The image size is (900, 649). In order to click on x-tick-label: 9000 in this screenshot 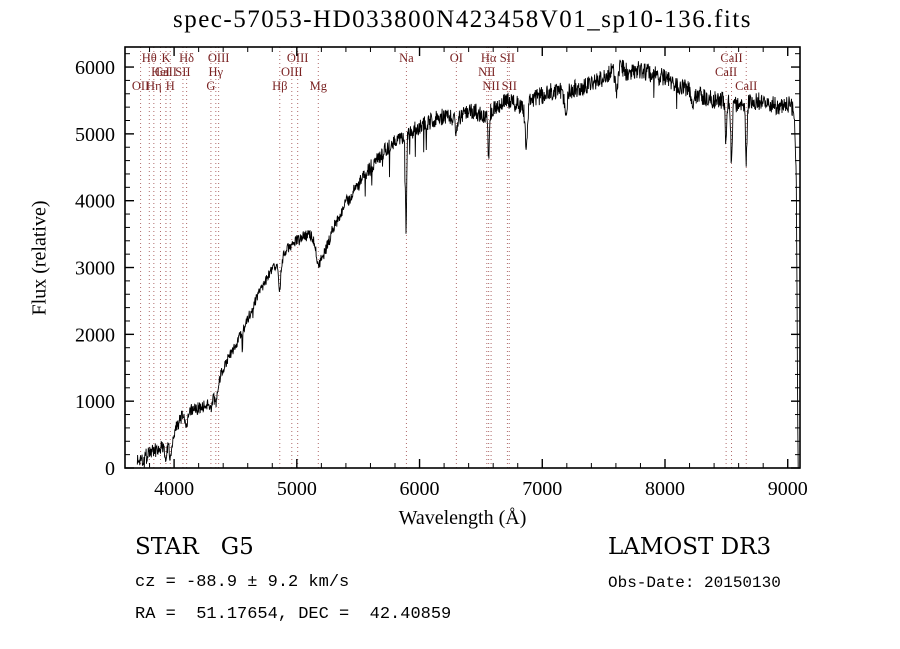, I will do `click(788, 489)`.